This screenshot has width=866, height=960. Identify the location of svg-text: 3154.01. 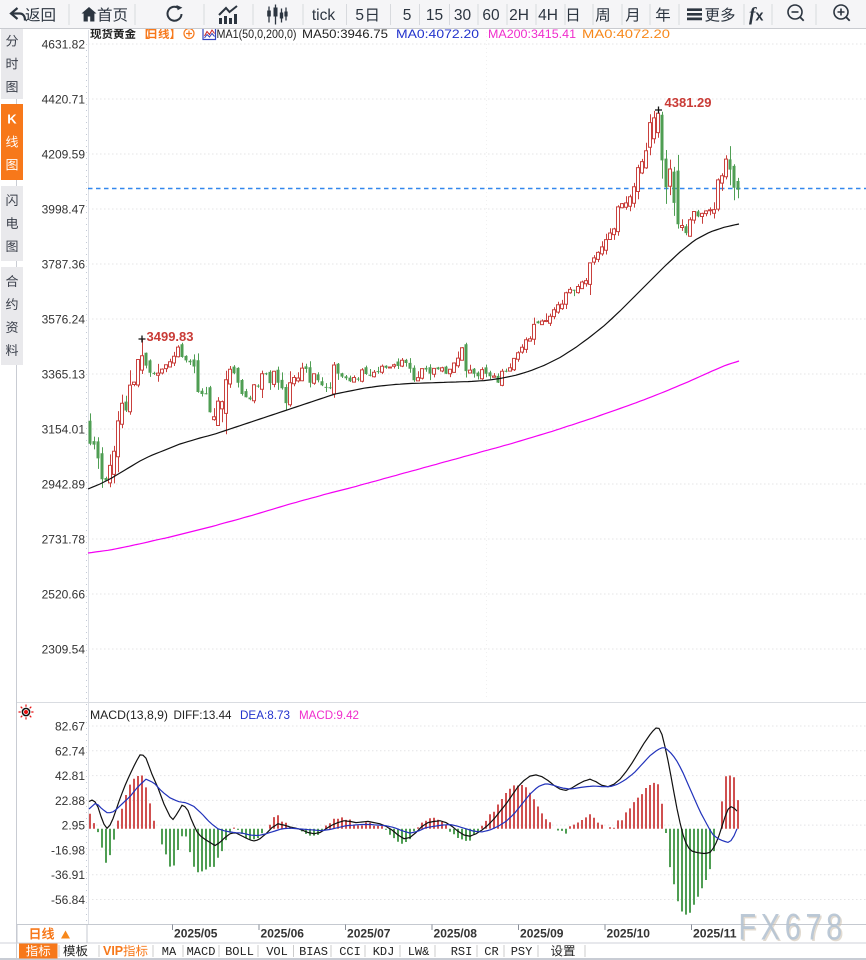
(64, 430).